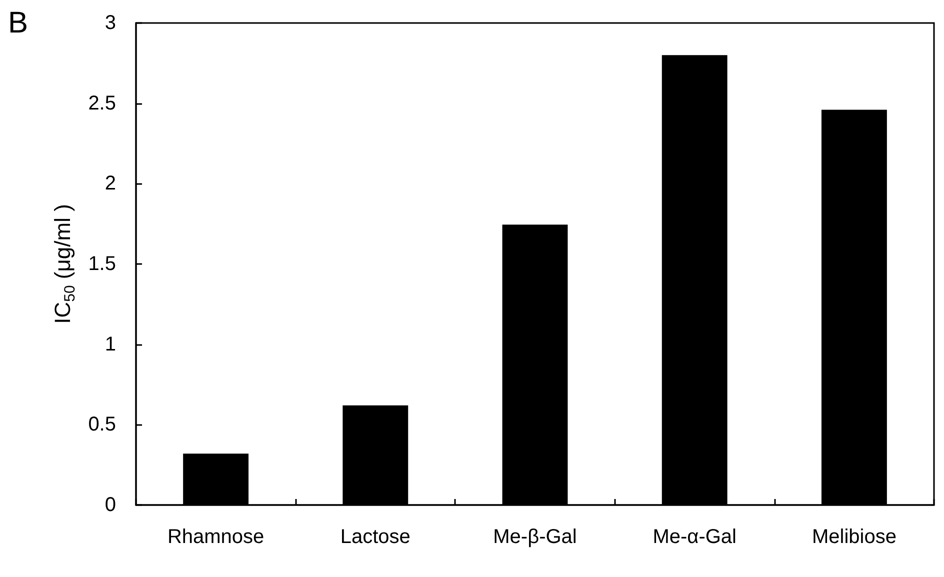 The height and width of the screenshot is (577, 944). I want to click on y-tick-label: 2.5, so click(102, 103).